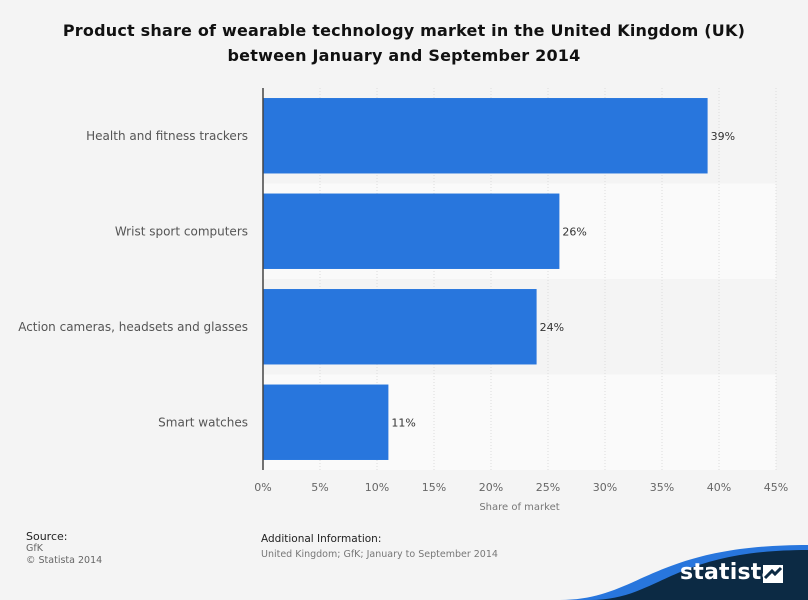 The width and height of the screenshot is (808, 600). What do you see at coordinates (319, 487) in the screenshot?
I see `x-tick-label: 5%` at bounding box center [319, 487].